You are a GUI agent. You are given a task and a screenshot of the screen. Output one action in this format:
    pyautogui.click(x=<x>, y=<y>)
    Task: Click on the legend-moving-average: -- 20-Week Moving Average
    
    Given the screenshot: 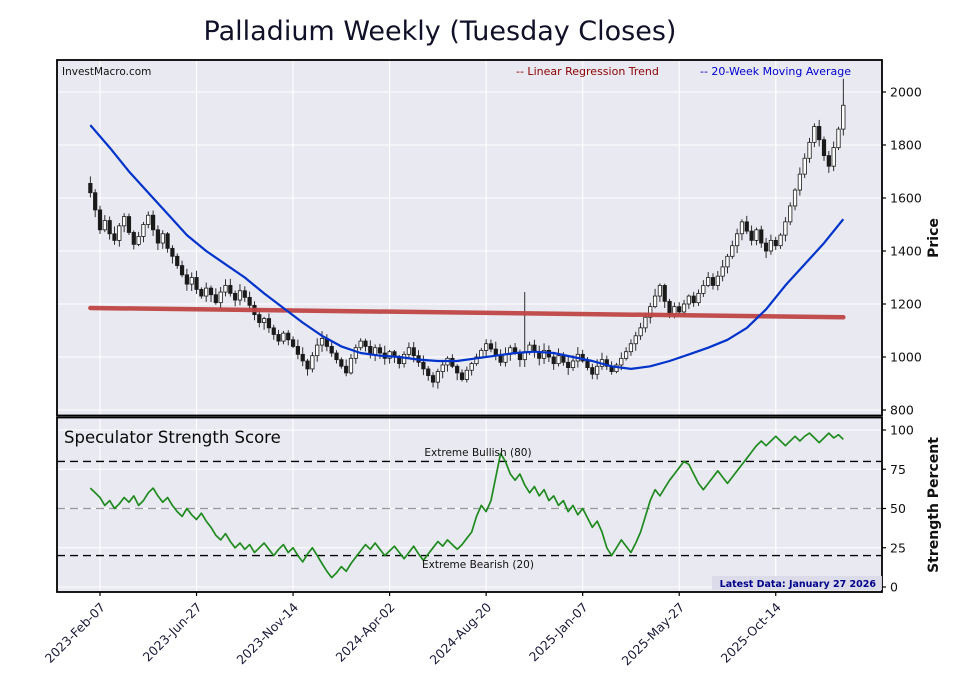 What is the action you would take?
    pyautogui.click(x=775, y=71)
    